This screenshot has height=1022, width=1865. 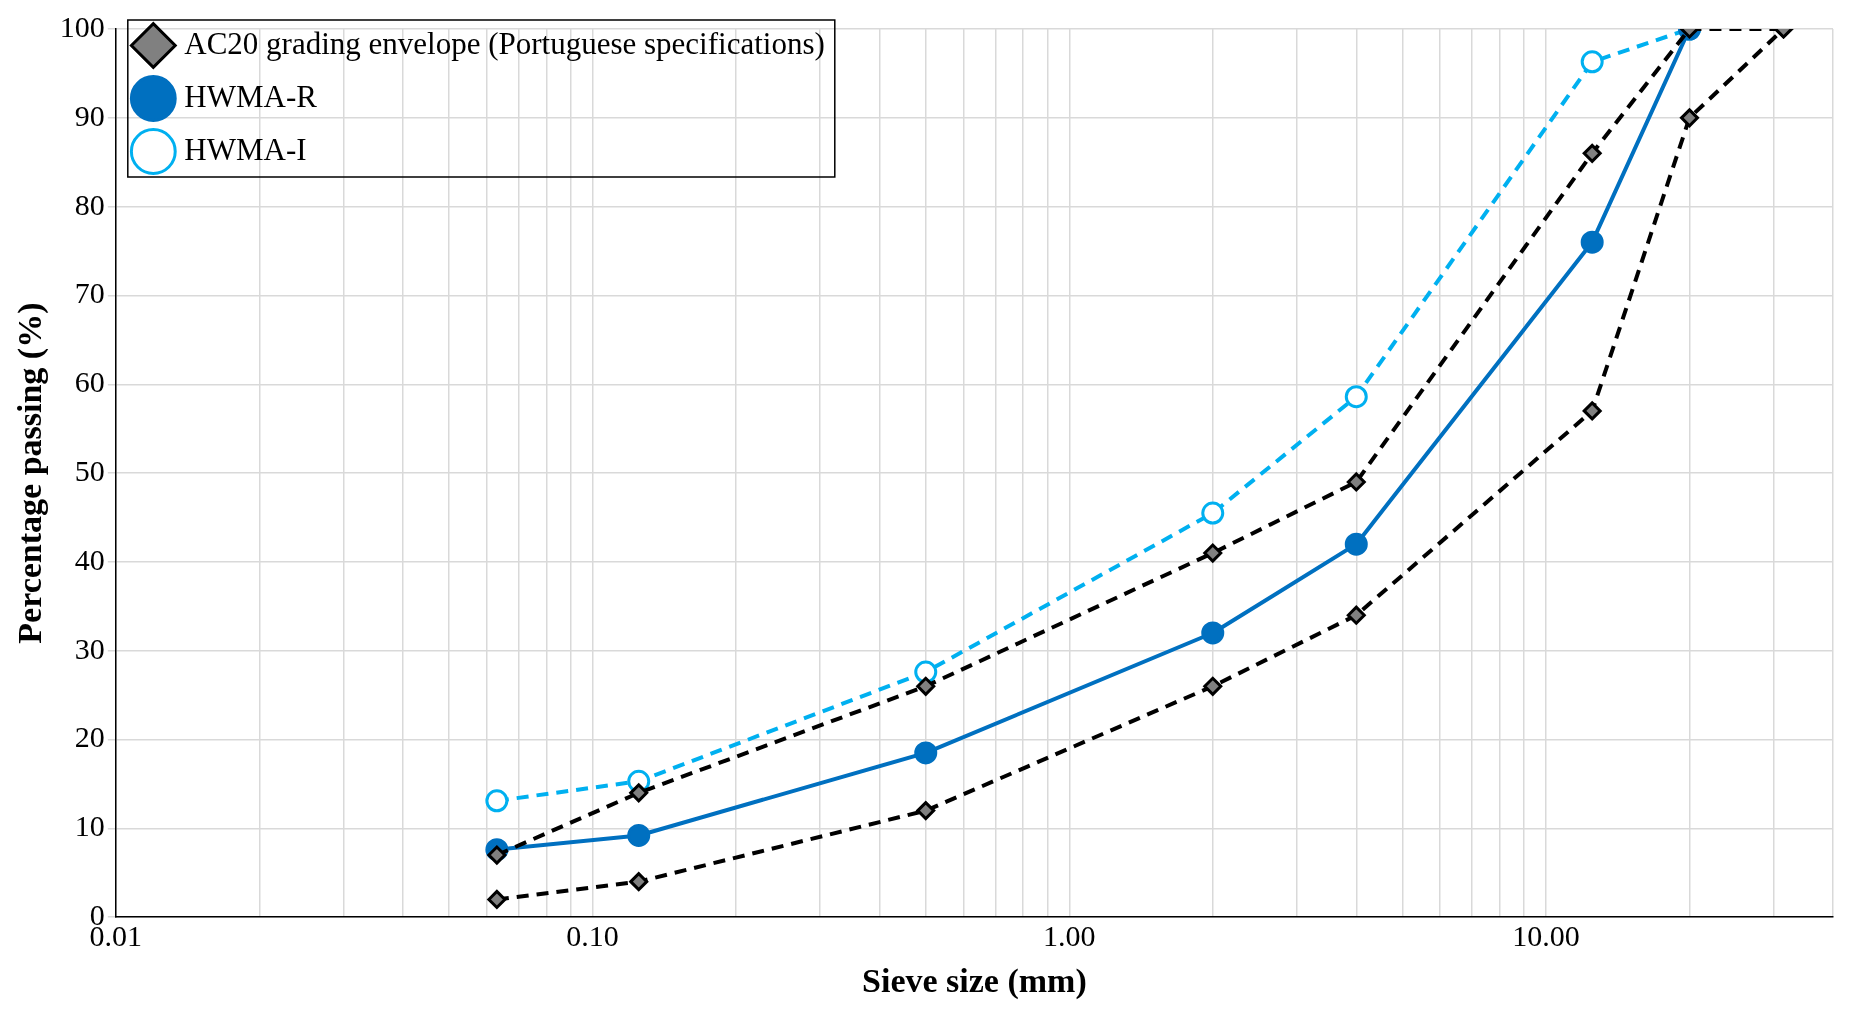 What do you see at coordinates (82, 26) in the screenshot?
I see `y-tick-label: 100` at bounding box center [82, 26].